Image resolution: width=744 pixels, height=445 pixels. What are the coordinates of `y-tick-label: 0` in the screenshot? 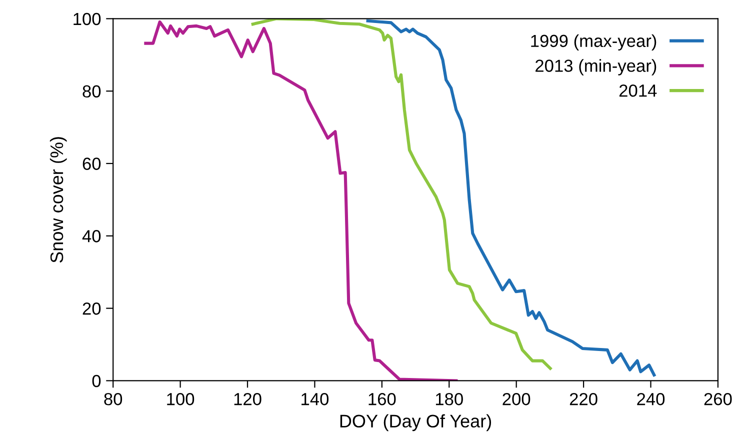 It's located at (96, 381).